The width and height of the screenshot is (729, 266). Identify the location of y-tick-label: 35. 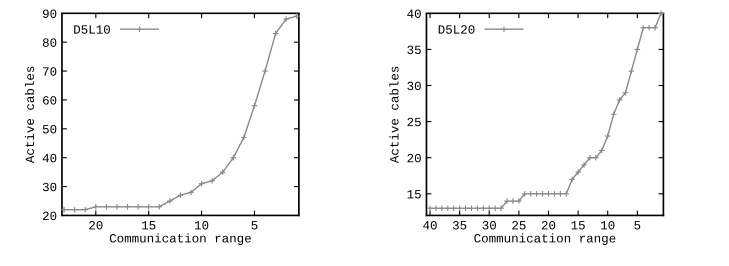
(414, 50).